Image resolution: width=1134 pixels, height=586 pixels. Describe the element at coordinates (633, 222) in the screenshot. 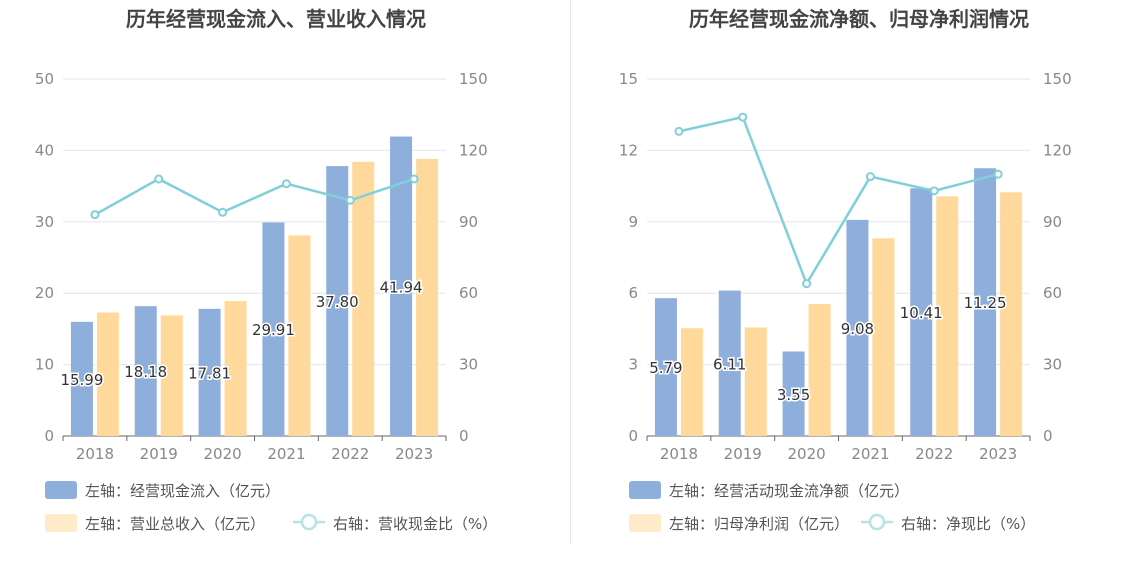

I see `y-left-tick-label: 9` at that location.